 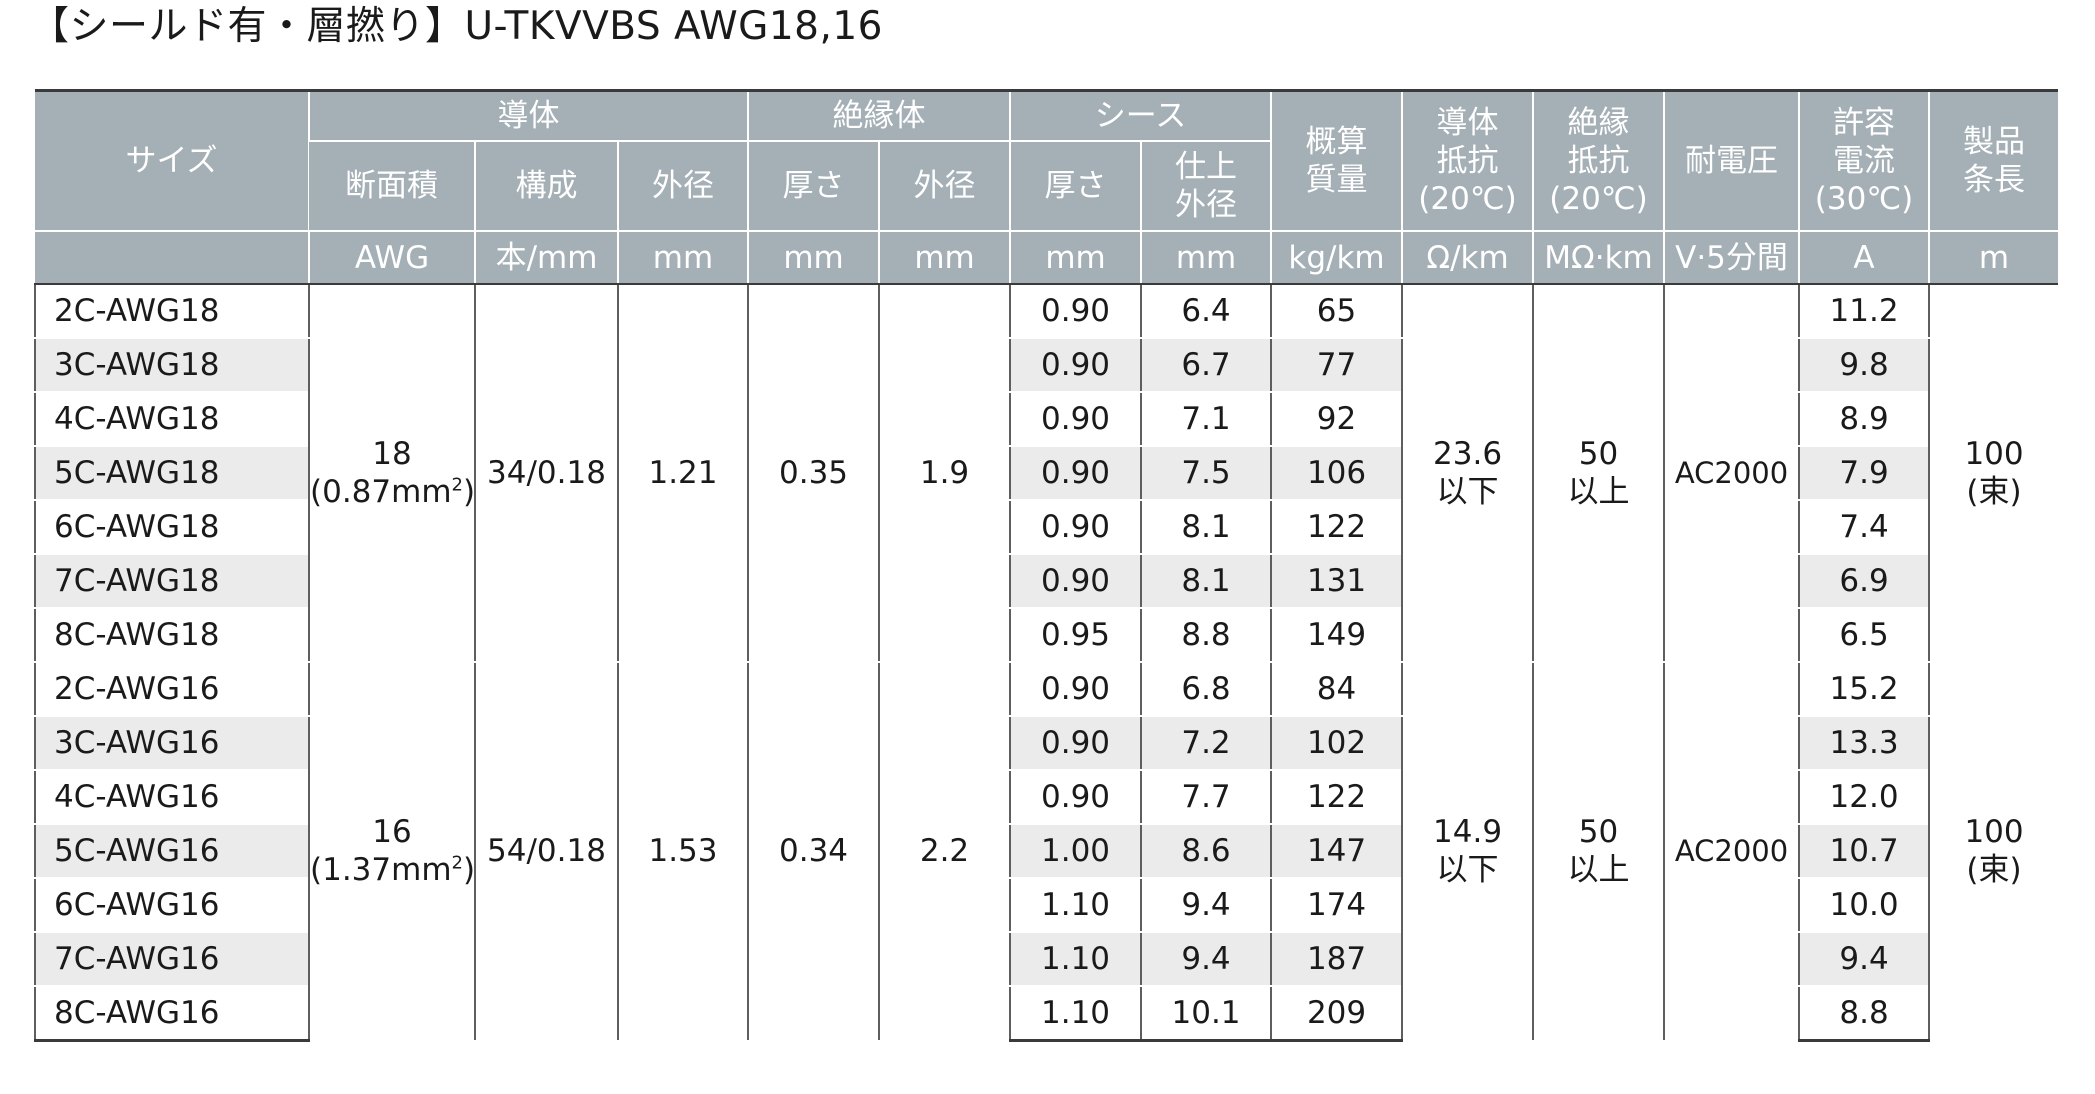 I want to click on size-cell: 3C-AWG16, so click(x=171, y=743).